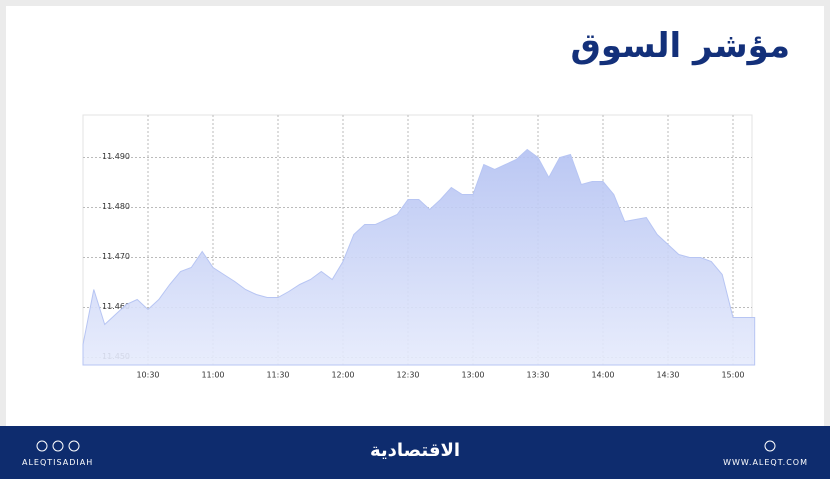 This screenshot has width=830, height=479. Describe the element at coordinates (472, 375) in the screenshot. I see `x-tick-label: 13:00` at that location.